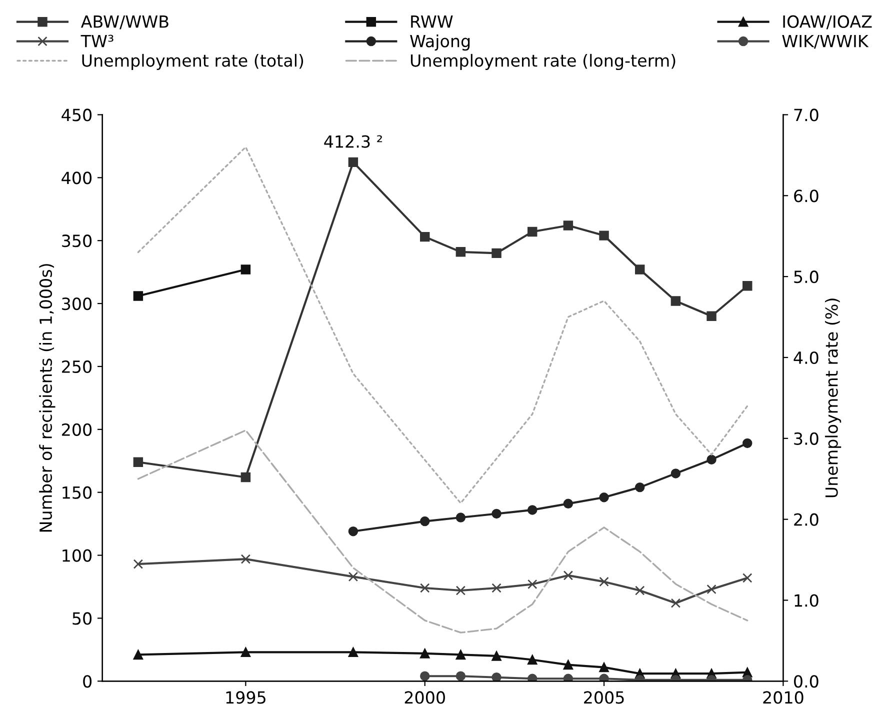 The height and width of the screenshot is (717, 890). I want to click on legend-label: TW³, so click(97, 41).